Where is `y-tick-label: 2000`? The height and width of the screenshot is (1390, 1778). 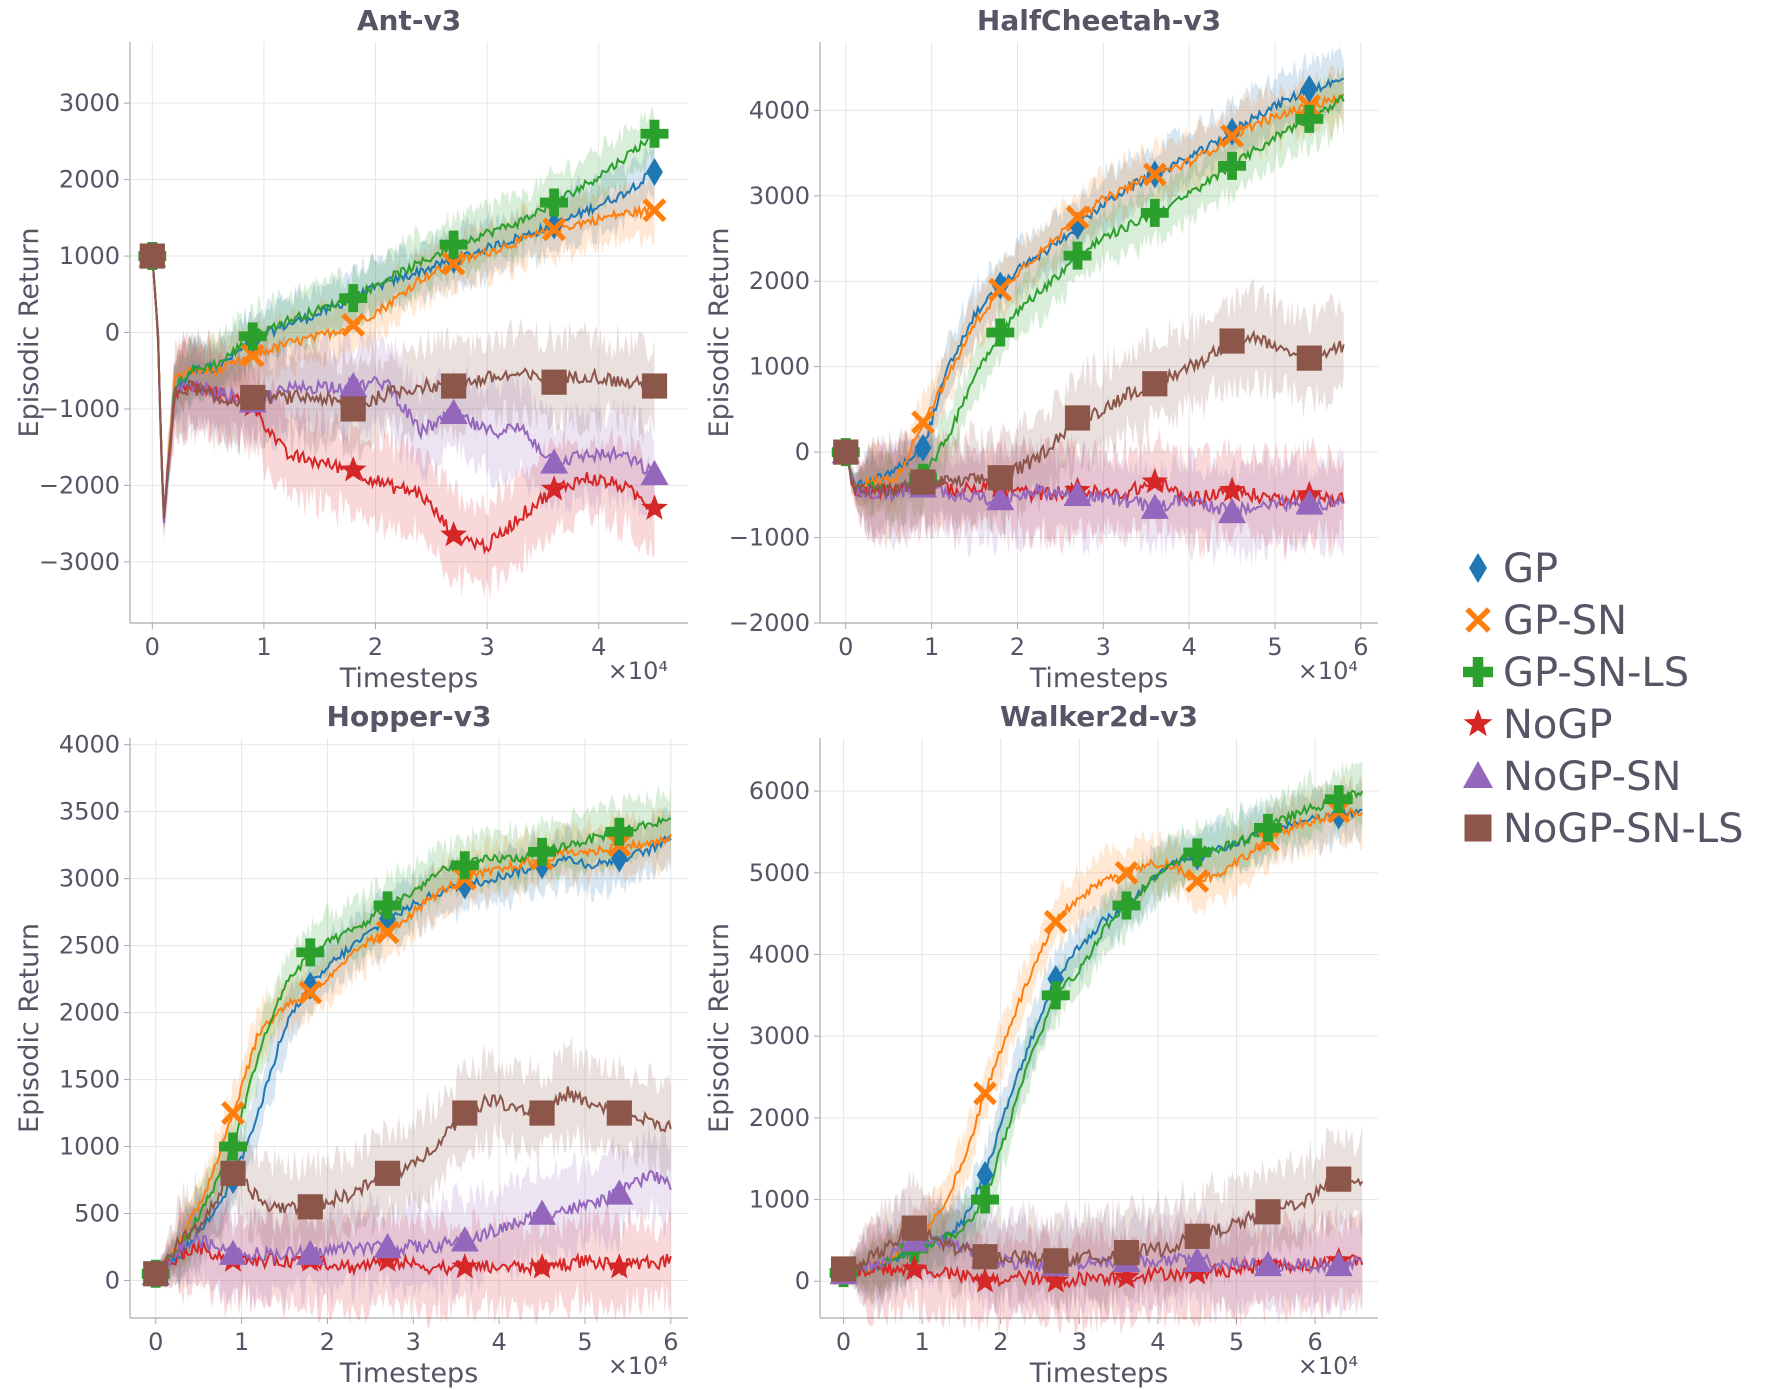
y-tick-label: 2000 is located at coordinates (89, 1013).